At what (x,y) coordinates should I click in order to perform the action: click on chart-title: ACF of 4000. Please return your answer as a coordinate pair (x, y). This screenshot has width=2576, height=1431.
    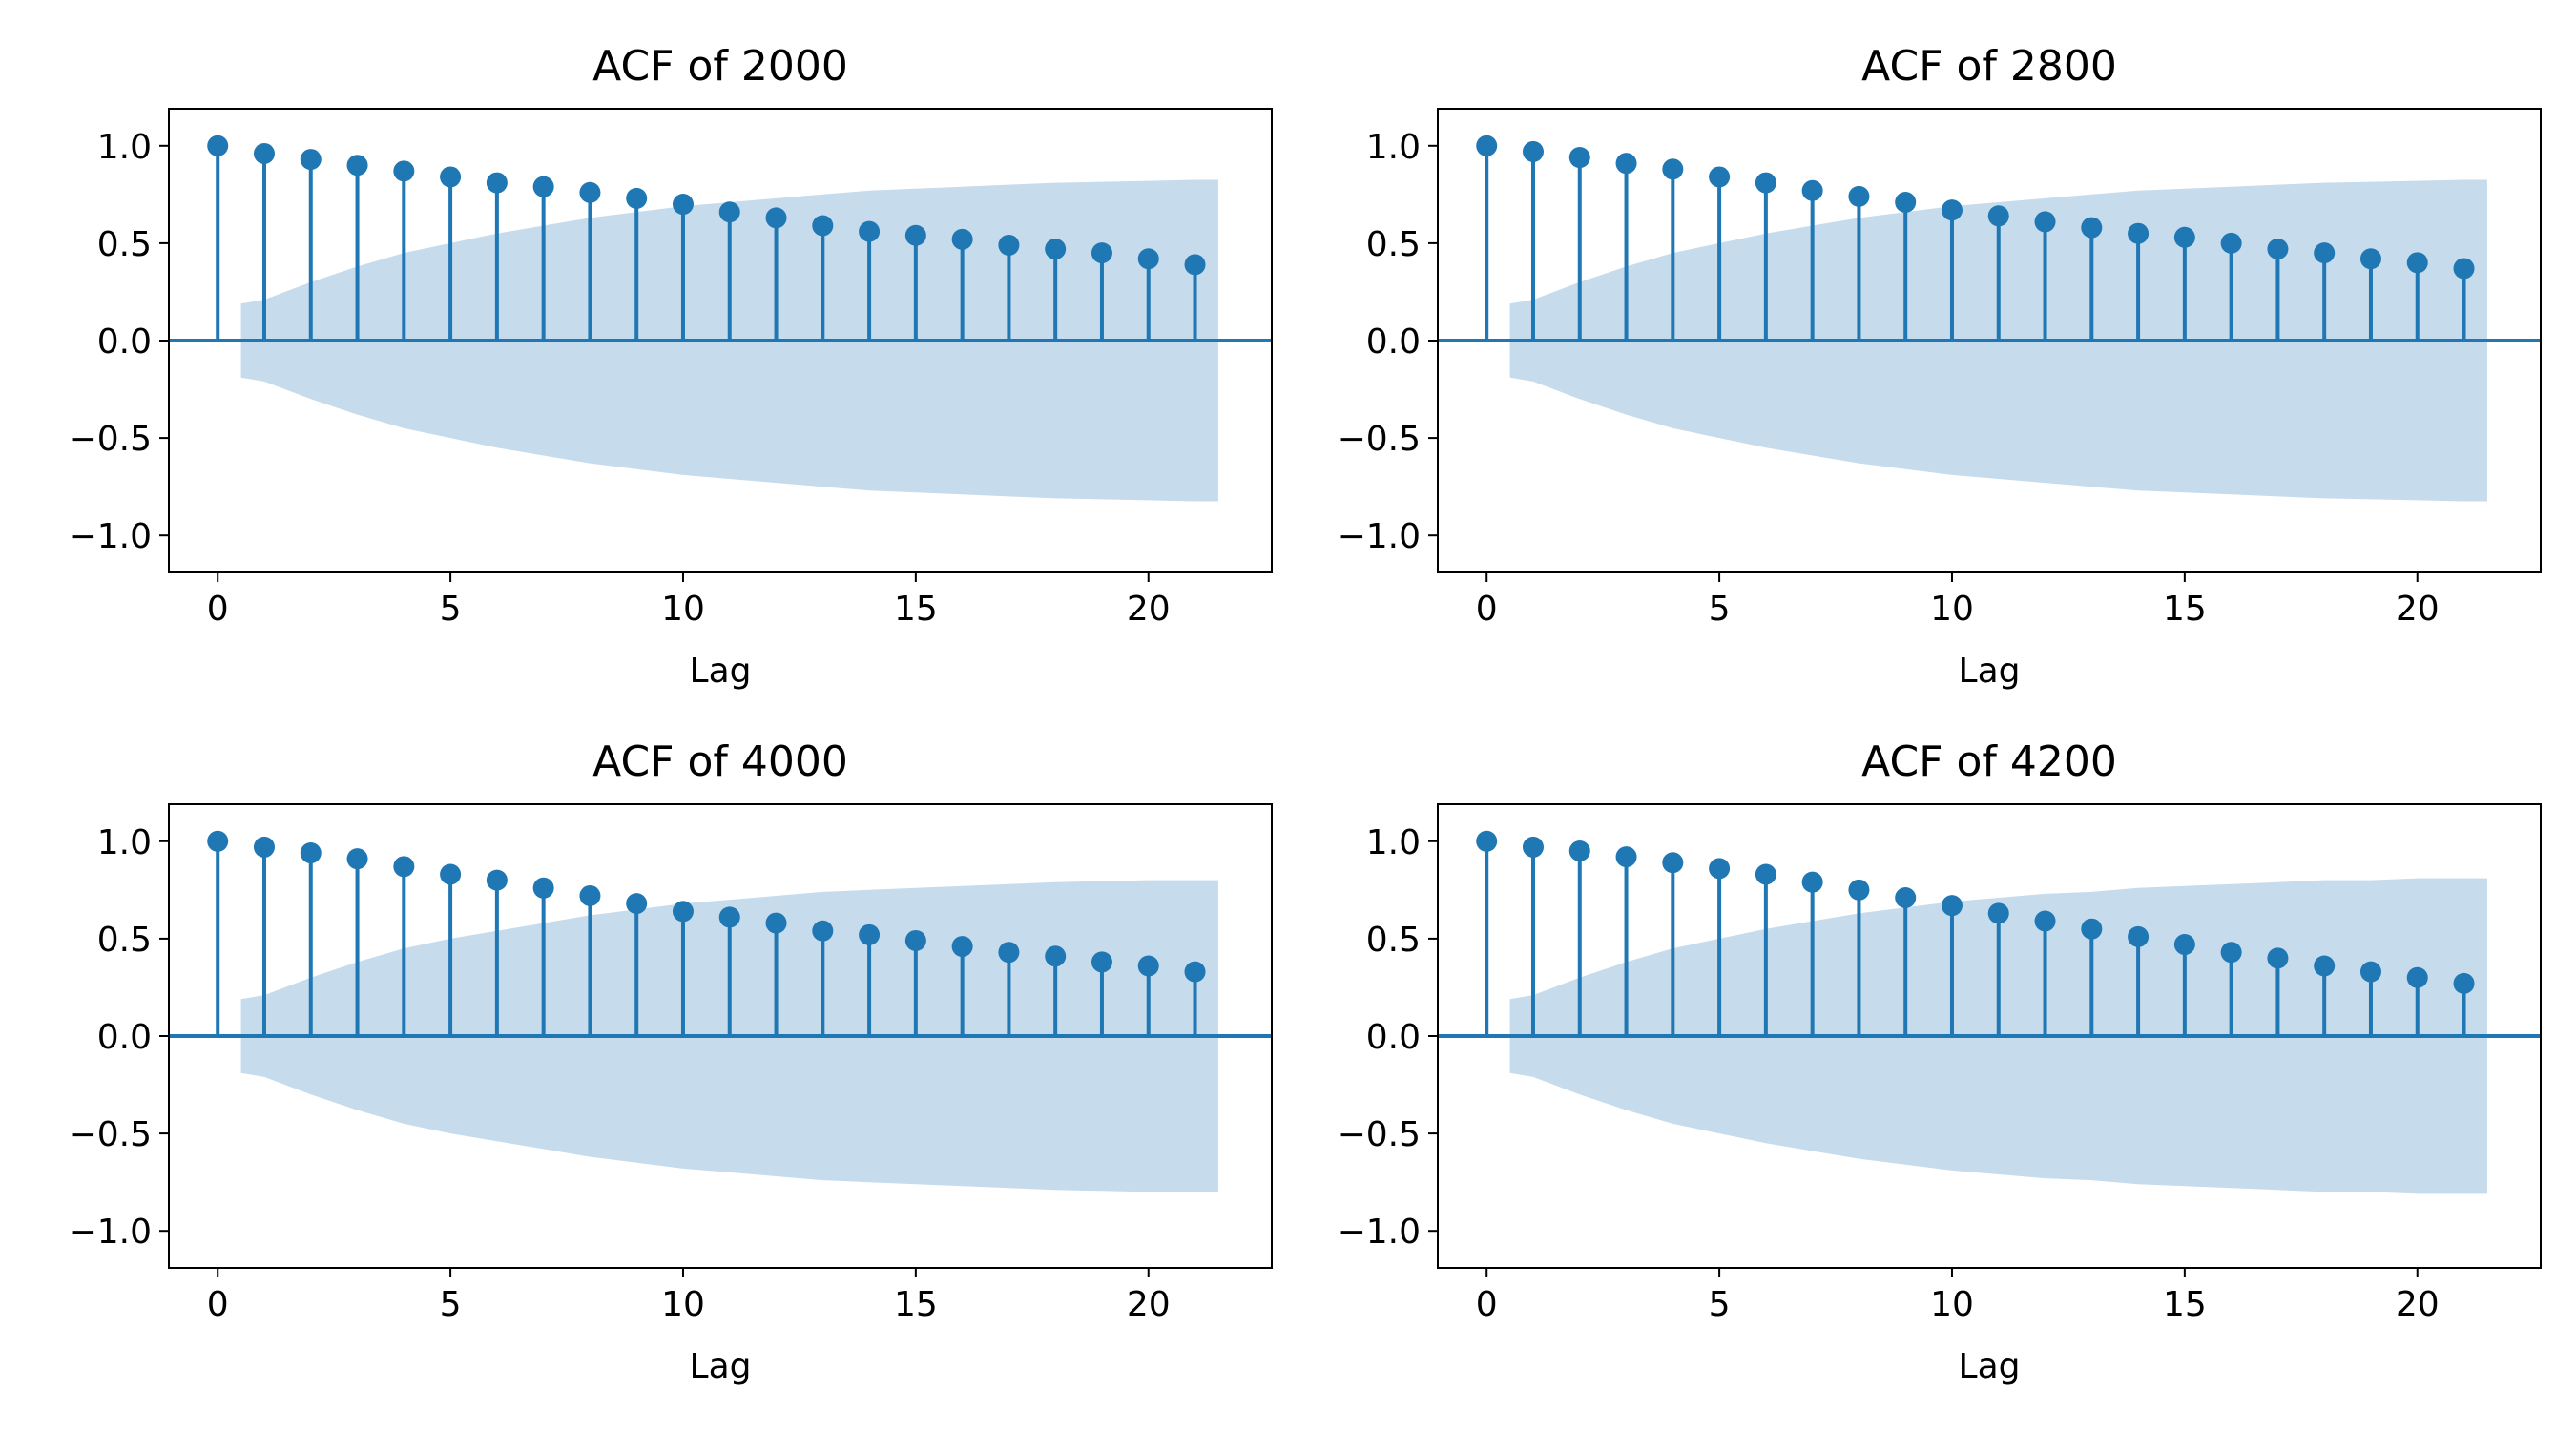
    Looking at the image, I should click on (720, 761).